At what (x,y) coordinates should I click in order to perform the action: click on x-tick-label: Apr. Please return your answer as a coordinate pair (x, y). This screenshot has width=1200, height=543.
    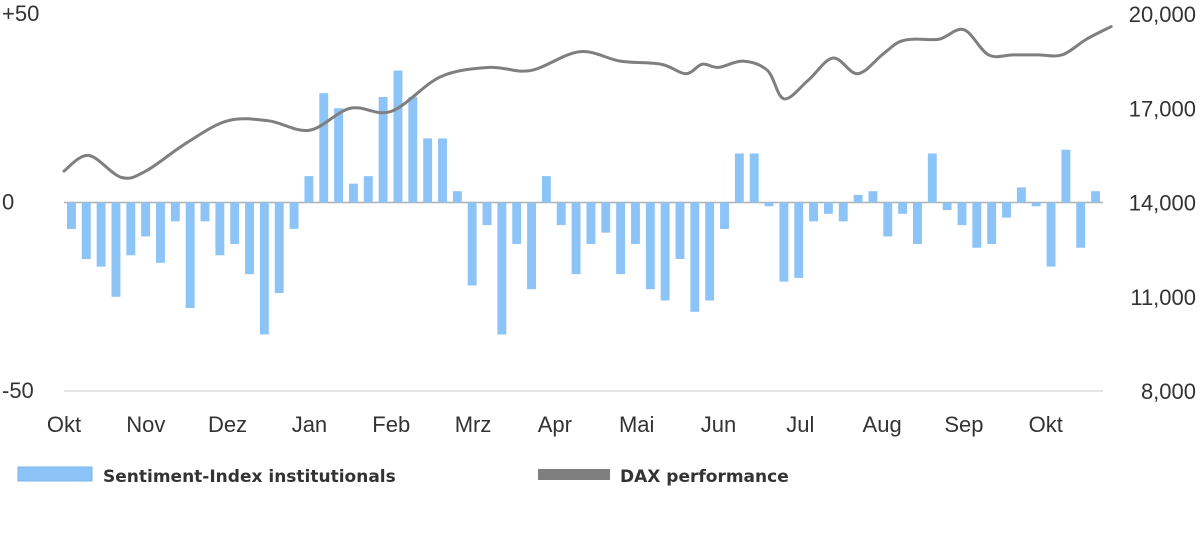
    Looking at the image, I should click on (555, 424).